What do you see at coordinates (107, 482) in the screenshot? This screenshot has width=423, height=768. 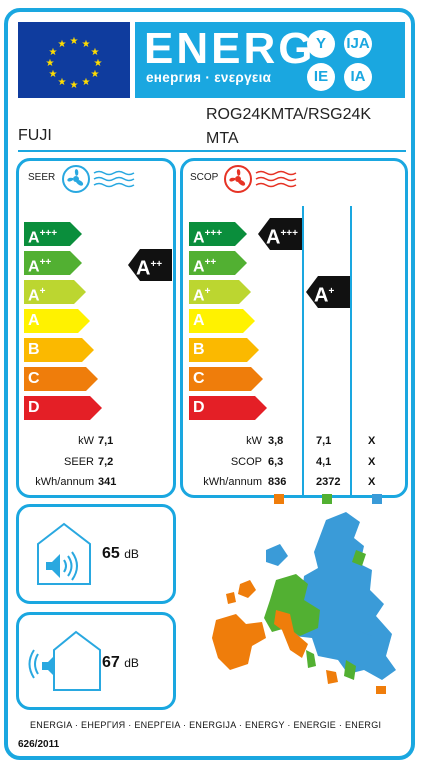 I see `cooling-kwh-value: 341` at bounding box center [107, 482].